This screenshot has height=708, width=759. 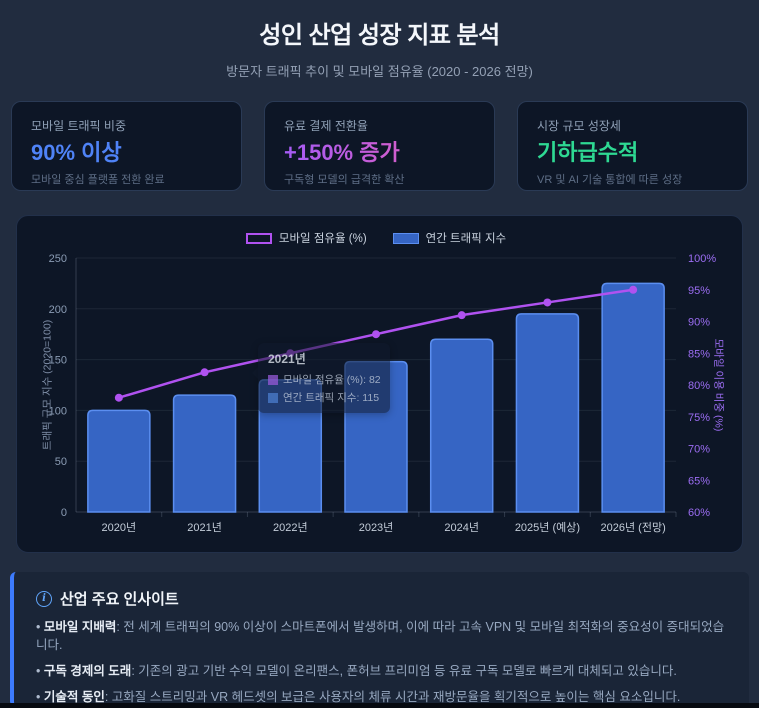 I want to click on tooltip-row: 연간 트래픽 지수: 115, so click(x=324, y=397).